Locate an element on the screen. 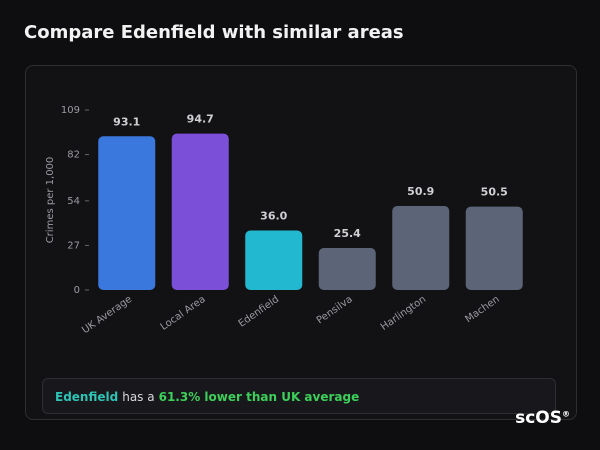 The image size is (600, 450). value-label: 50.9 is located at coordinates (420, 191).